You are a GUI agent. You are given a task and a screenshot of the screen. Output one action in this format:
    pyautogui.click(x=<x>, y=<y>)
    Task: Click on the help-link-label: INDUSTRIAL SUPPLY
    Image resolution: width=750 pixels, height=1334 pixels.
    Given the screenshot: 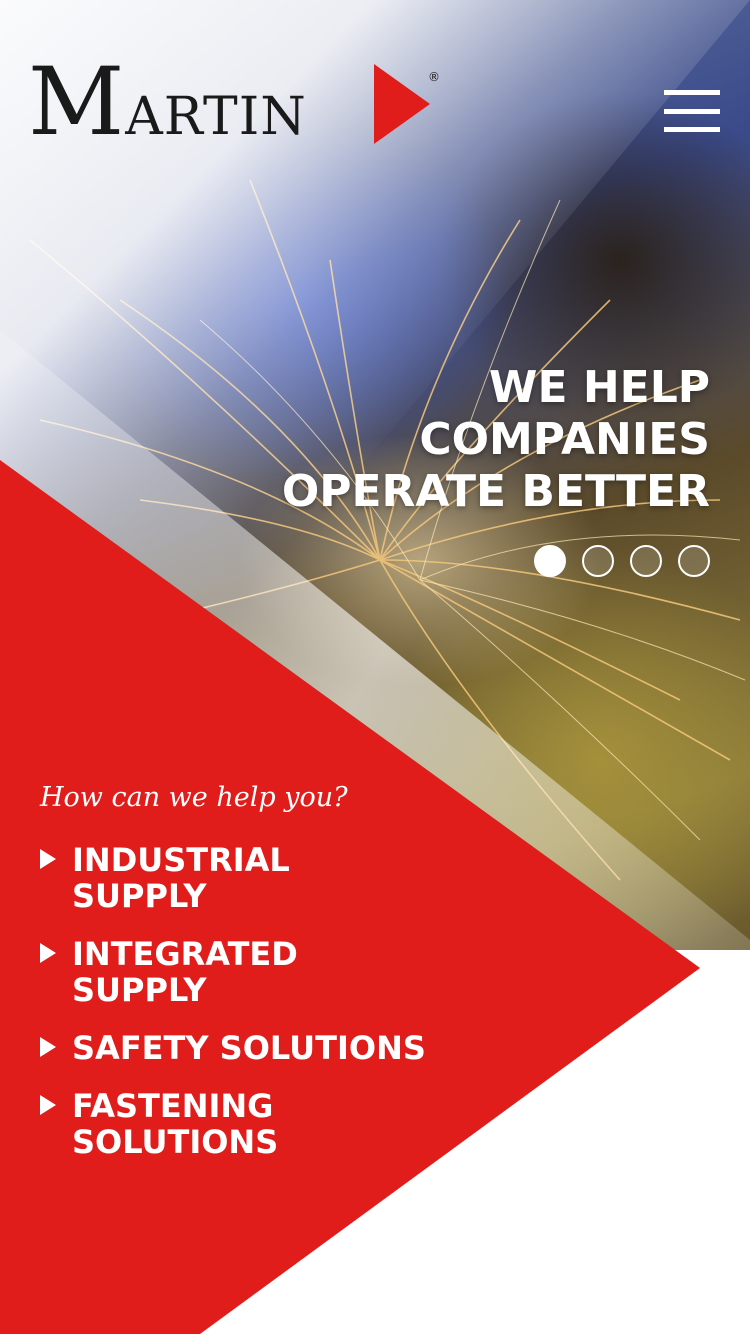 What is the action you would take?
    pyautogui.click(x=181, y=878)
    